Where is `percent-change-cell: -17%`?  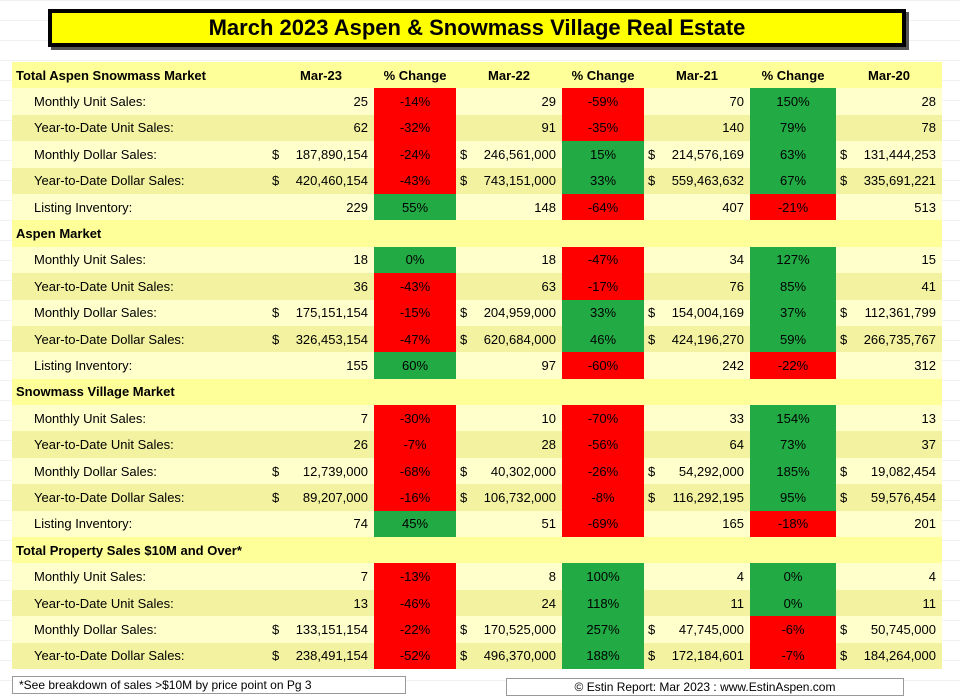 percent-change-cell: -17% is located at coordinates (603, 286).